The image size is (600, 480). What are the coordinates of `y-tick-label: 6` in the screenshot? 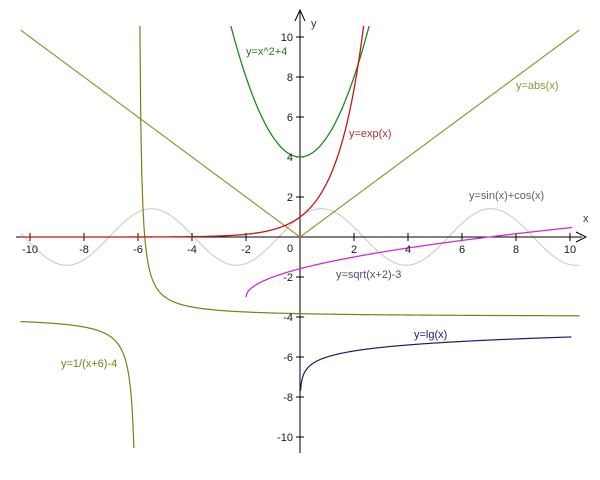 It's located at (290, 118).